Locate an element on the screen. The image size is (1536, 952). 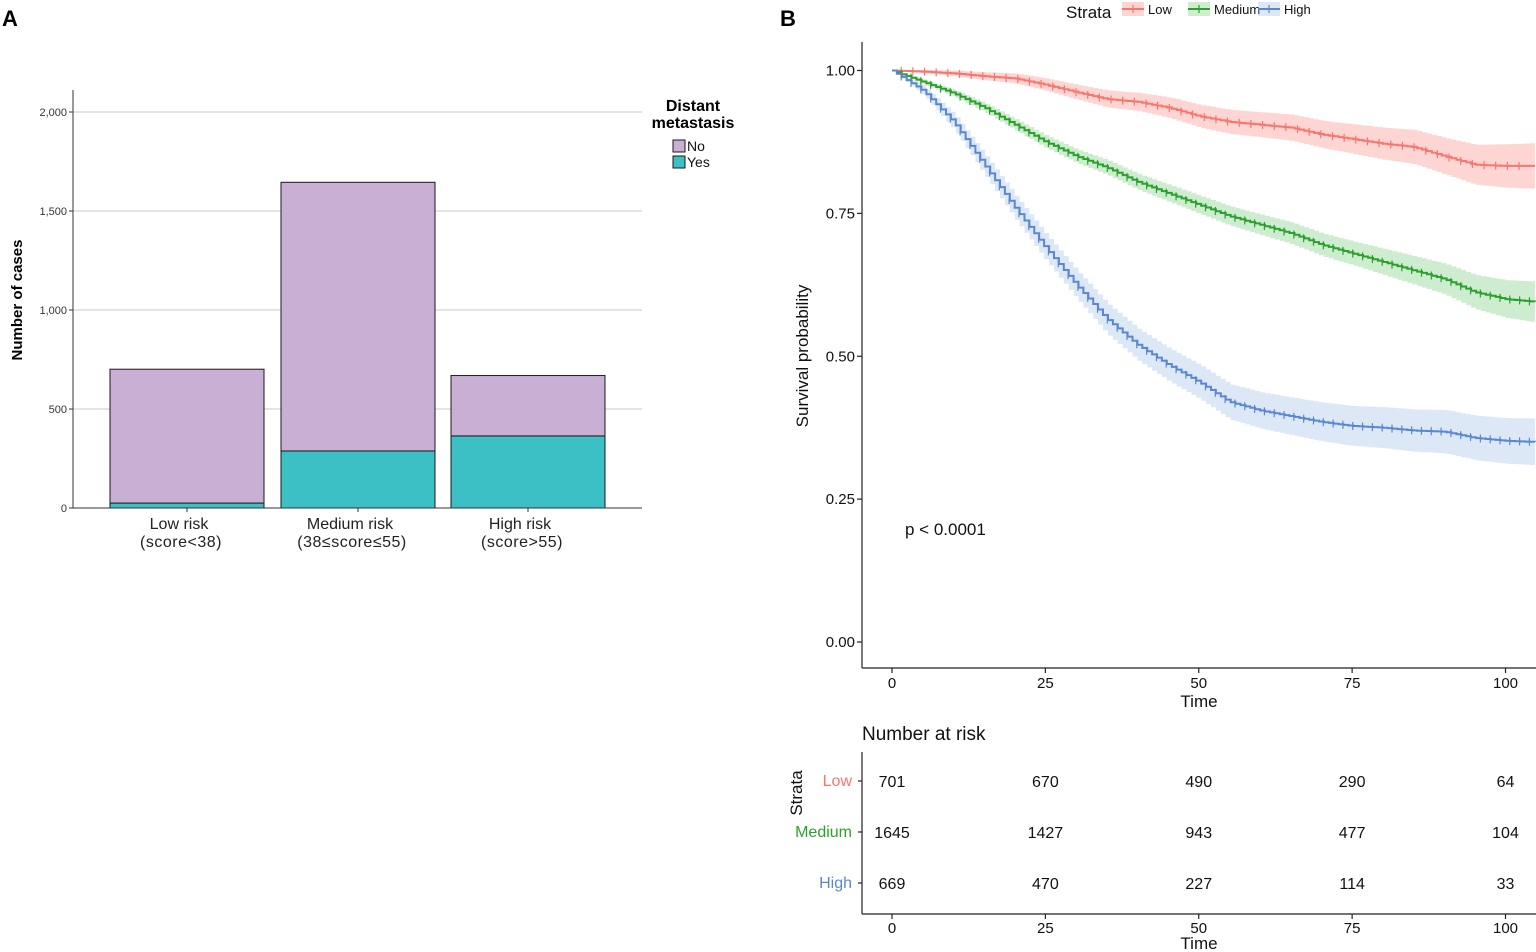
km-curve-low is located at coordinates (1213, 118).